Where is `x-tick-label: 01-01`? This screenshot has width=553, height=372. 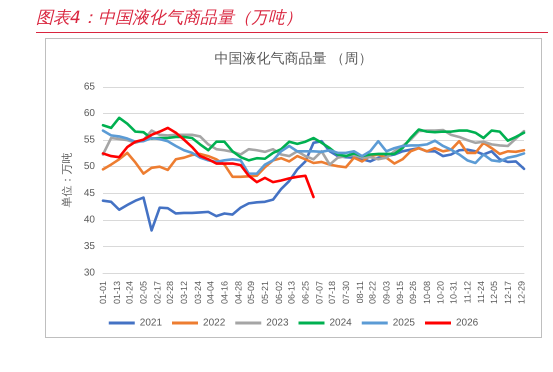 x-tick-label: 01-01 is located at coordinates (103, 292).